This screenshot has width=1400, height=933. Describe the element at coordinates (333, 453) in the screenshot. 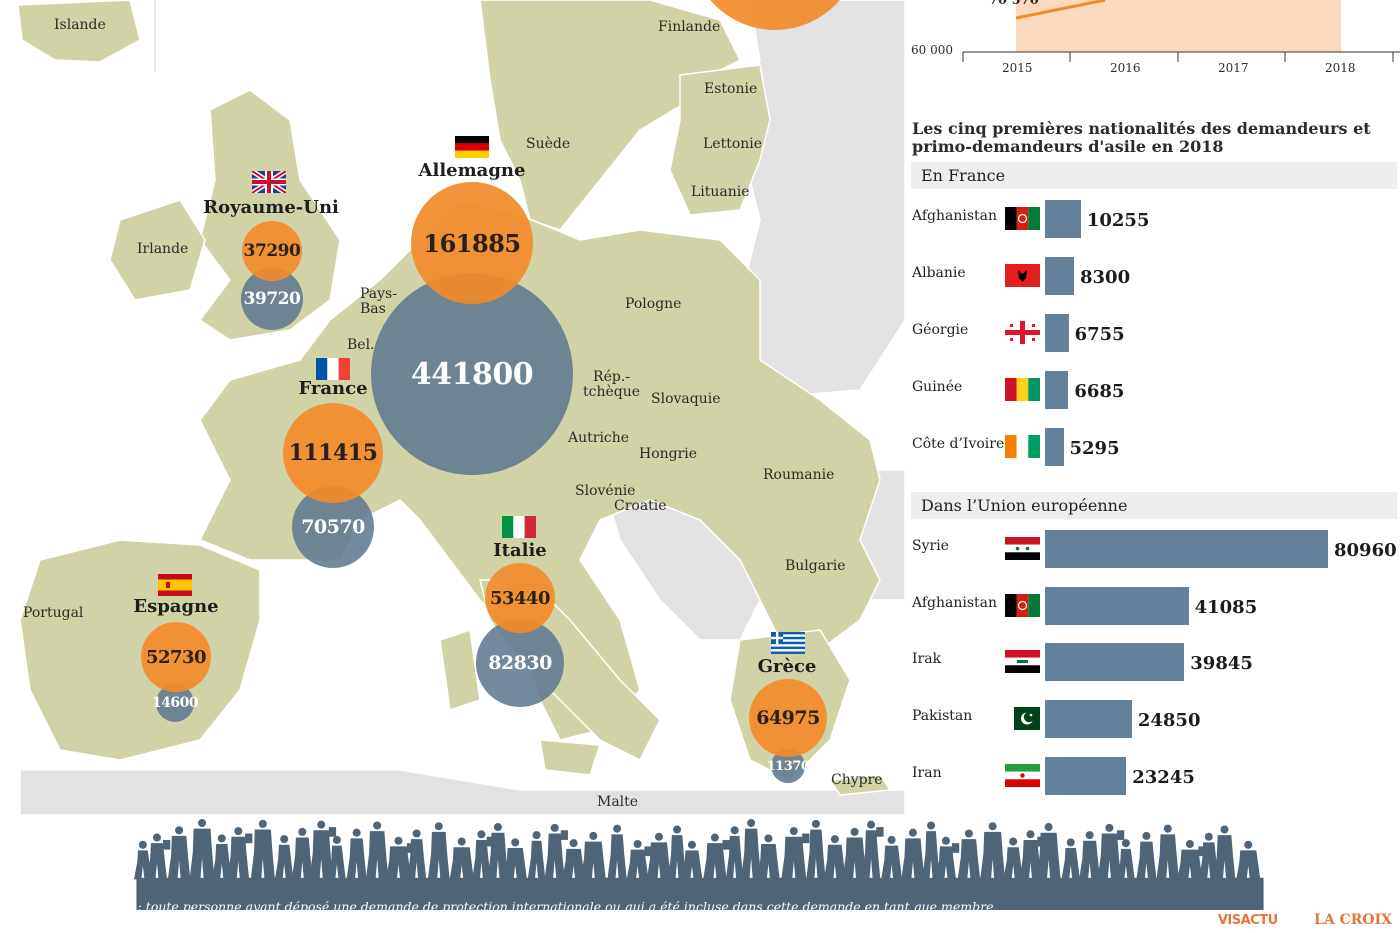

I see `bubble-france-demandeurs: 111415` at that location.